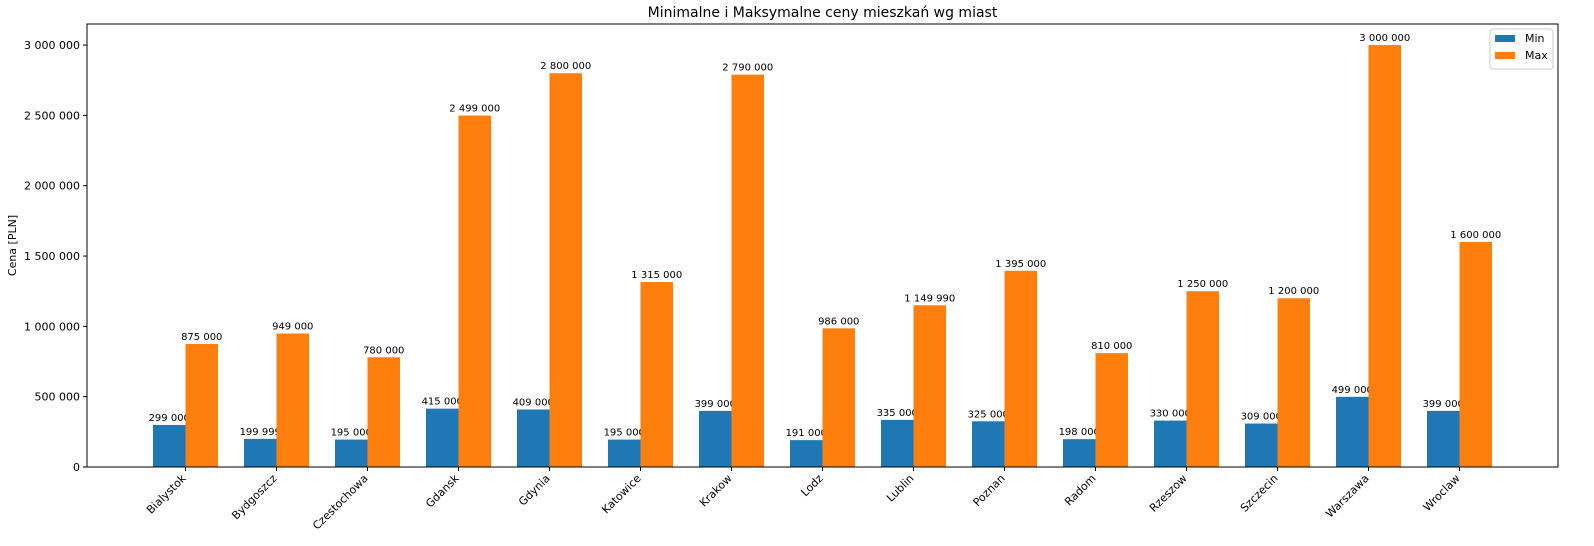 This screenshot has height=546, width=1594. Describe the element at coordinates (1202, 284) in the screenshot. I see `data-label: 1 250 000` at that location.